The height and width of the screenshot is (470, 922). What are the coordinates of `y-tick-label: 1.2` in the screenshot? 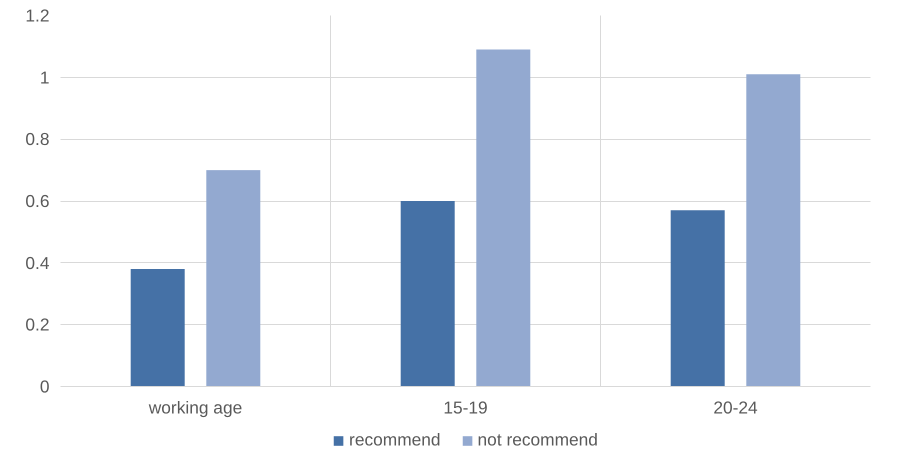 It's located at (37, 16).